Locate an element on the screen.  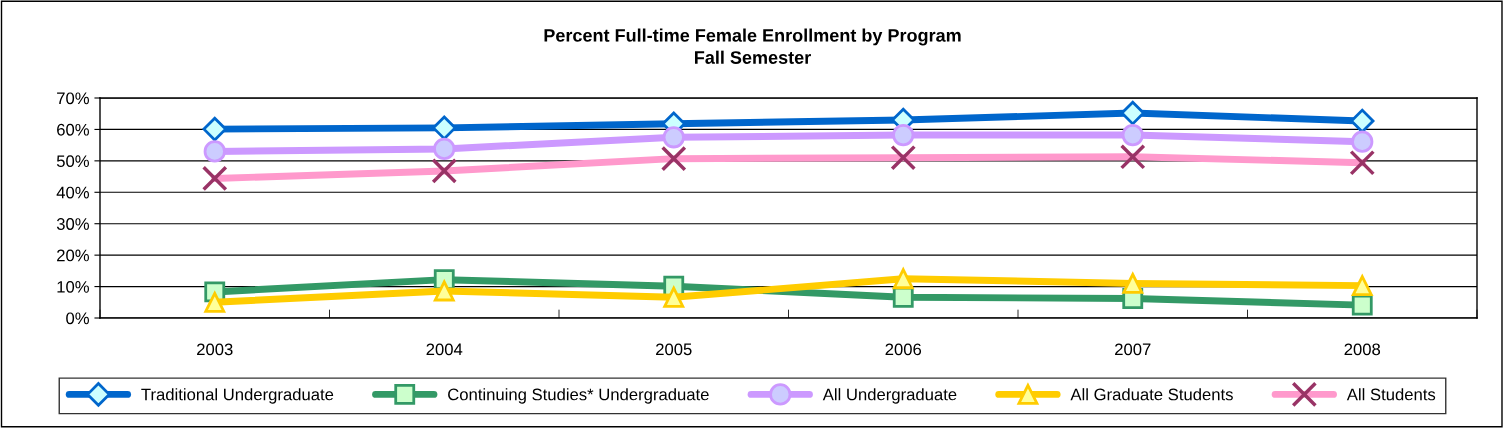
y-tick-label: 10% is located at coordinates (73, 286).